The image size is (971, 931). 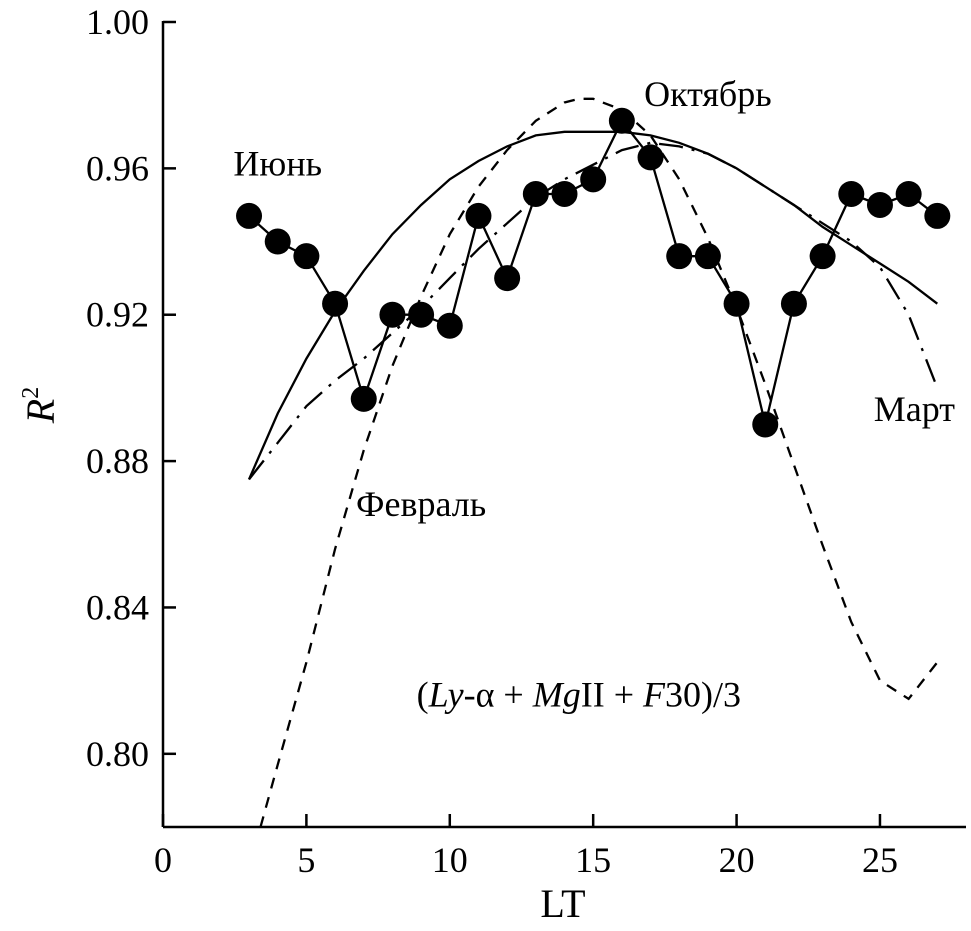 I want to click on y-axis-title-sup: 2, so click(x=31, y=393).